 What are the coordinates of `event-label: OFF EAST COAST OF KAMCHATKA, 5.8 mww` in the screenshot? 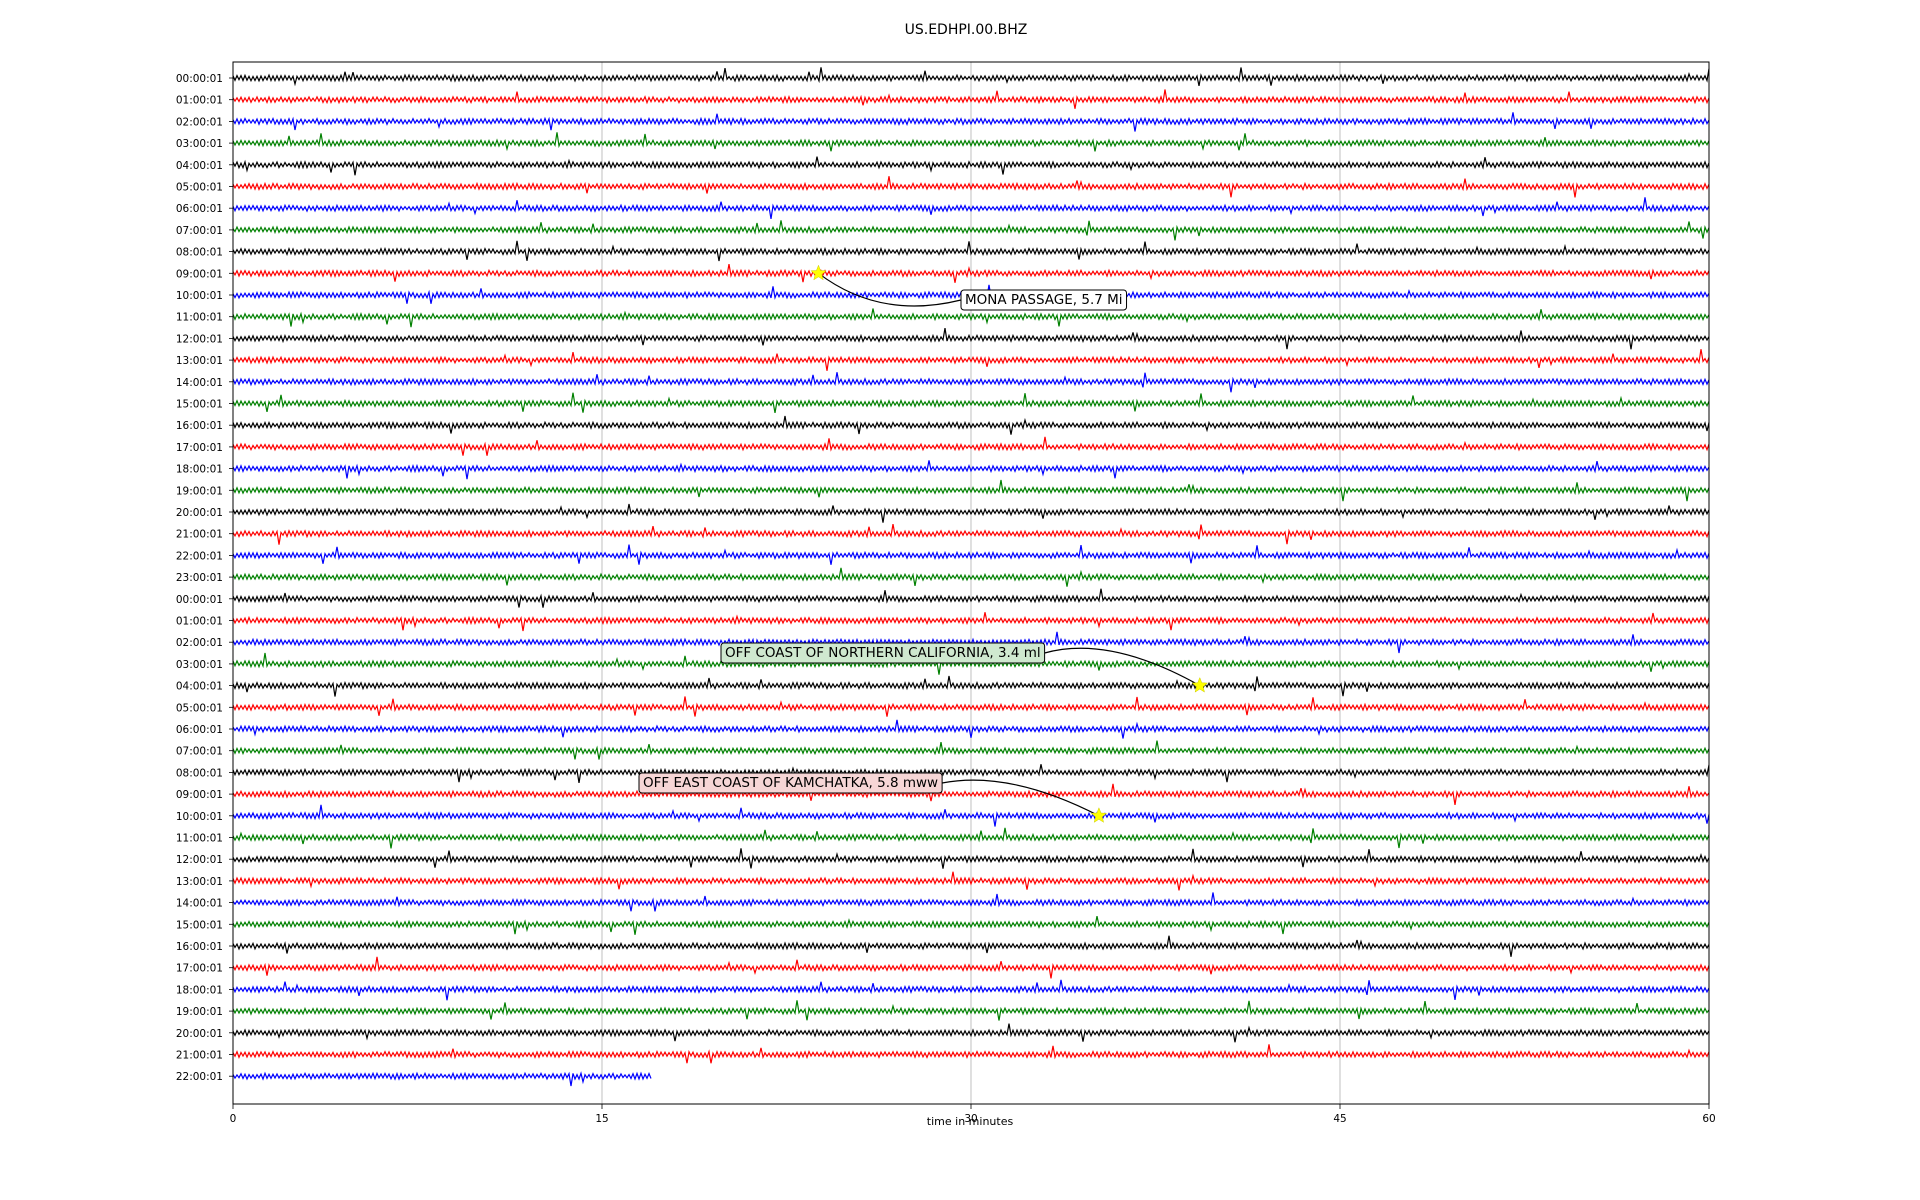 It's located at (790, 783).